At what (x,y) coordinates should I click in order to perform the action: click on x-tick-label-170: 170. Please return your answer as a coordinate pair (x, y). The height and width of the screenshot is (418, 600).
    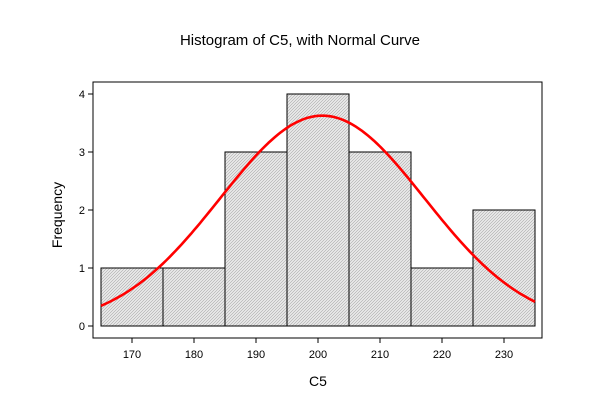
    Looking at the image, I should click on (132, 355).